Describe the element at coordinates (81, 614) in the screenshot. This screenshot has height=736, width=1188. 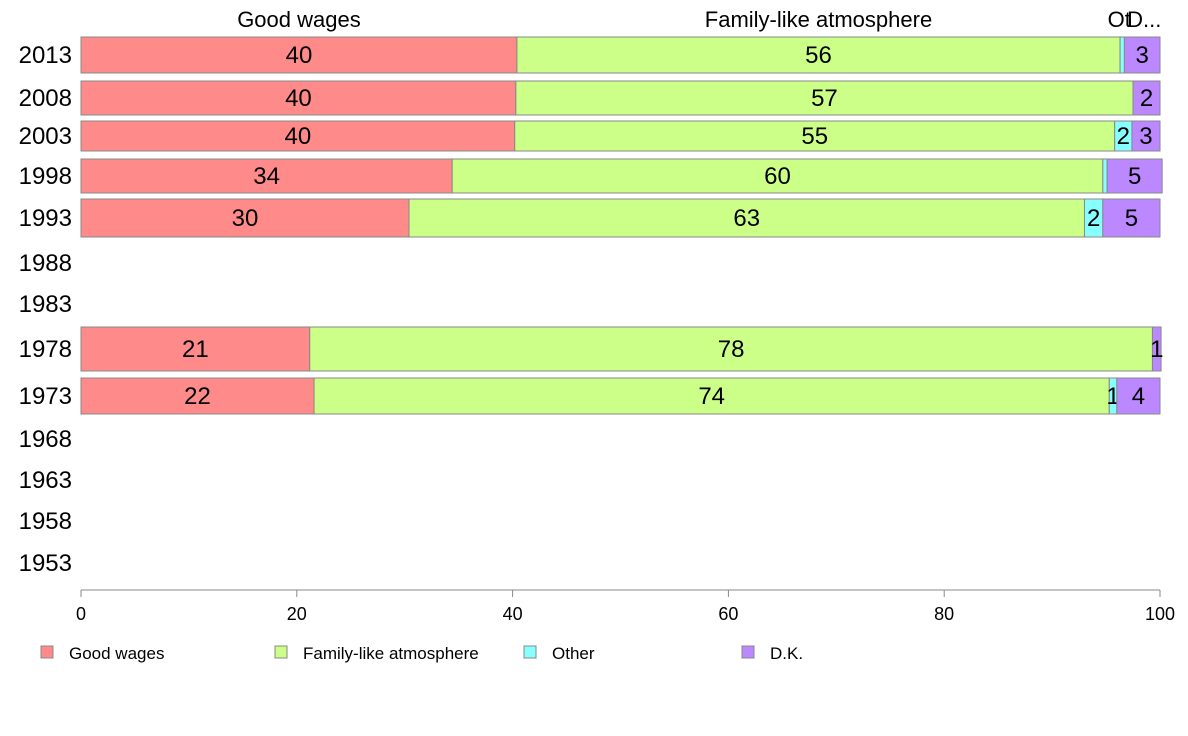
I see `x-tick-label-0: 0` at that location.